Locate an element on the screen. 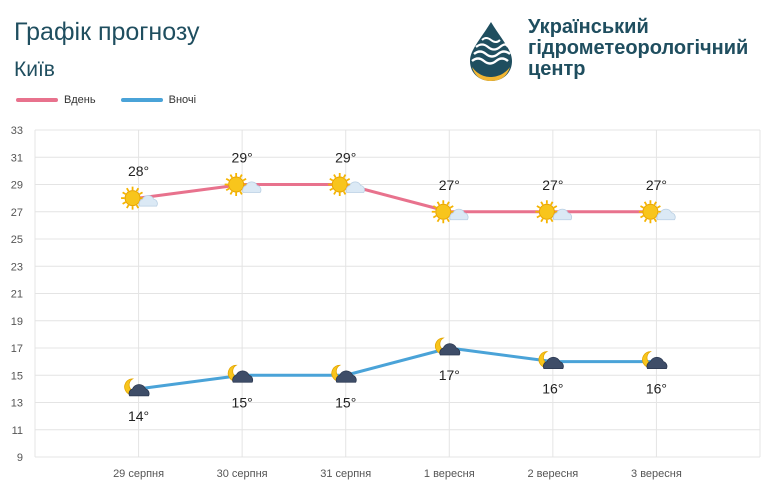  y-tick-label: 19 is located at coordinates (17, 322).